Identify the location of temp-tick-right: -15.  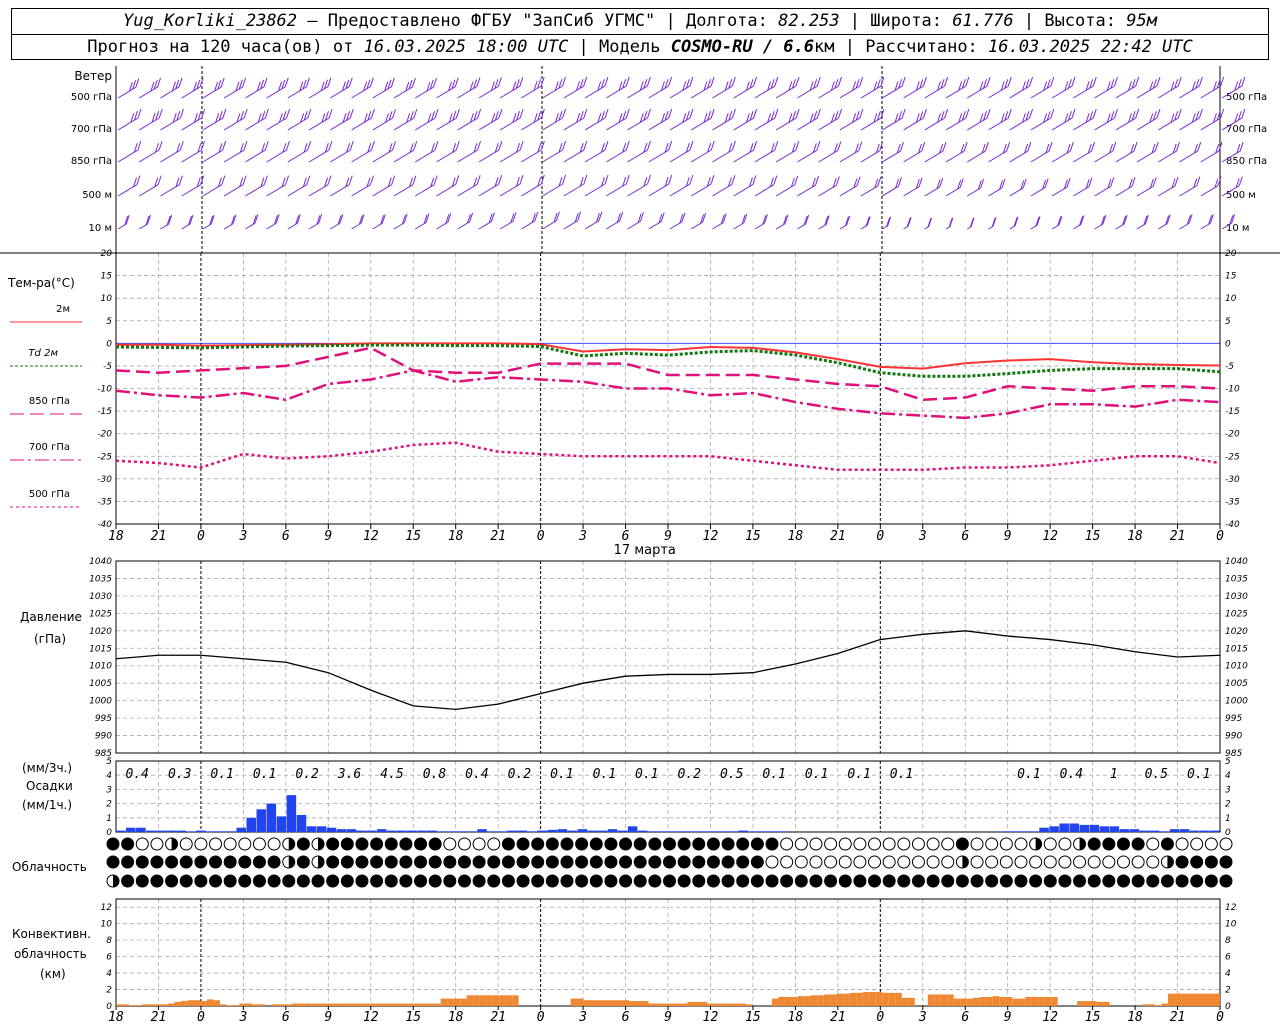
(1232, 412).